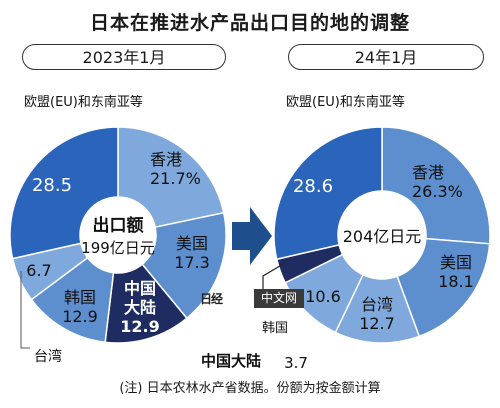  I want to click on slice-label-mainland-china: 中国, so click(140, 288).